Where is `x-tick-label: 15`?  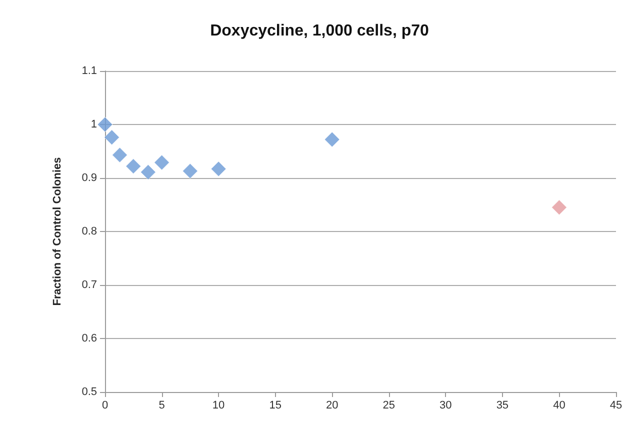 x-tick-label: 15 is located at coordinates (275, 406).